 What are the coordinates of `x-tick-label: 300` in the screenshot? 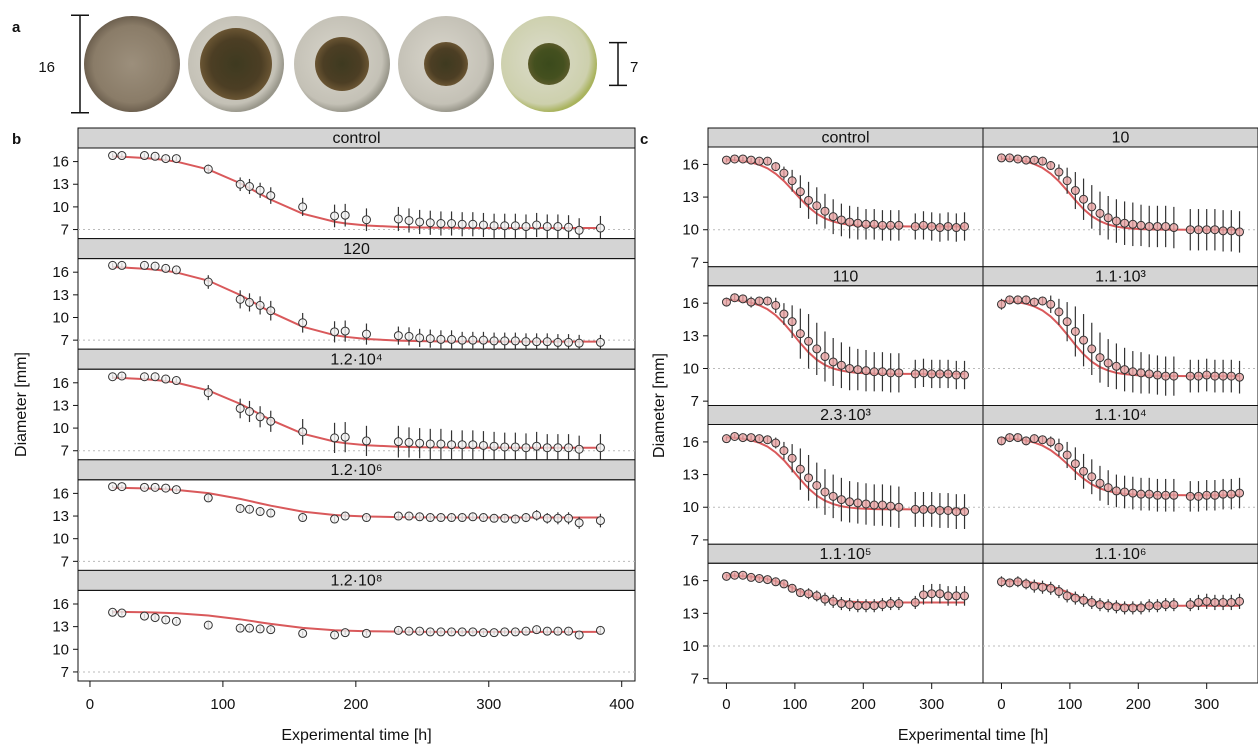 It's located at (1206, 704).